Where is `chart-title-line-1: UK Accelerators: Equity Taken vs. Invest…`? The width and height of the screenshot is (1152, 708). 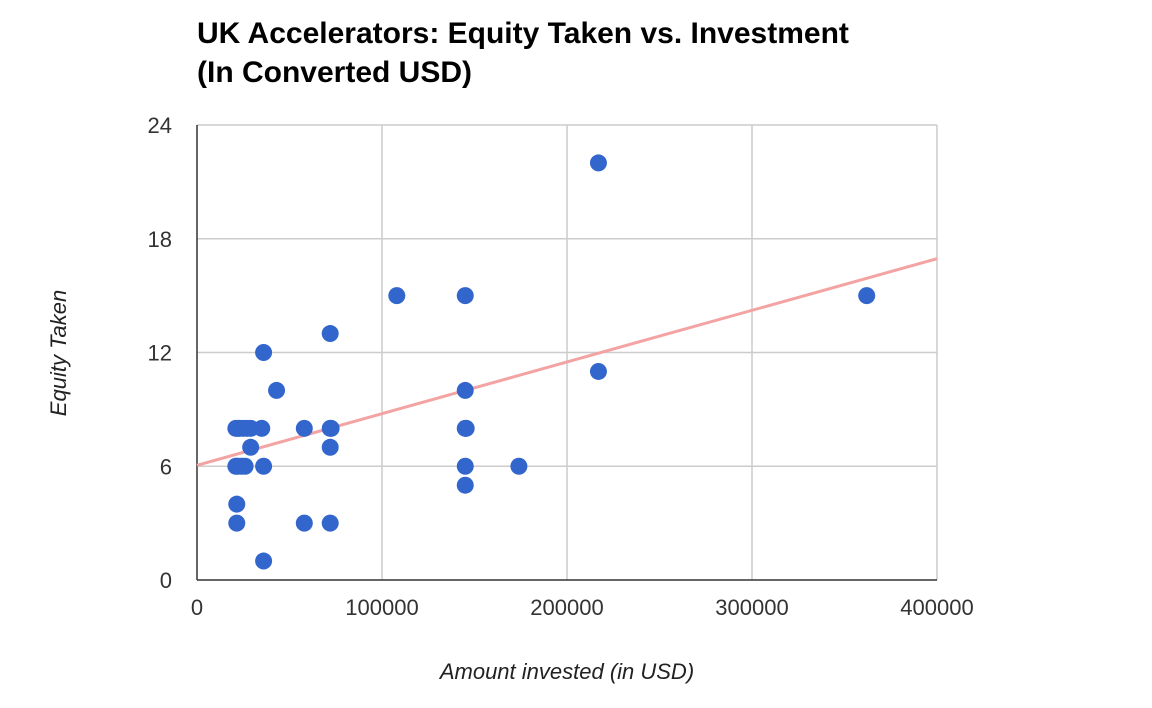
chart-title-line-1: UK Accelerators: Equity Taken vs. Invest… is located at coordinates (523, 33).